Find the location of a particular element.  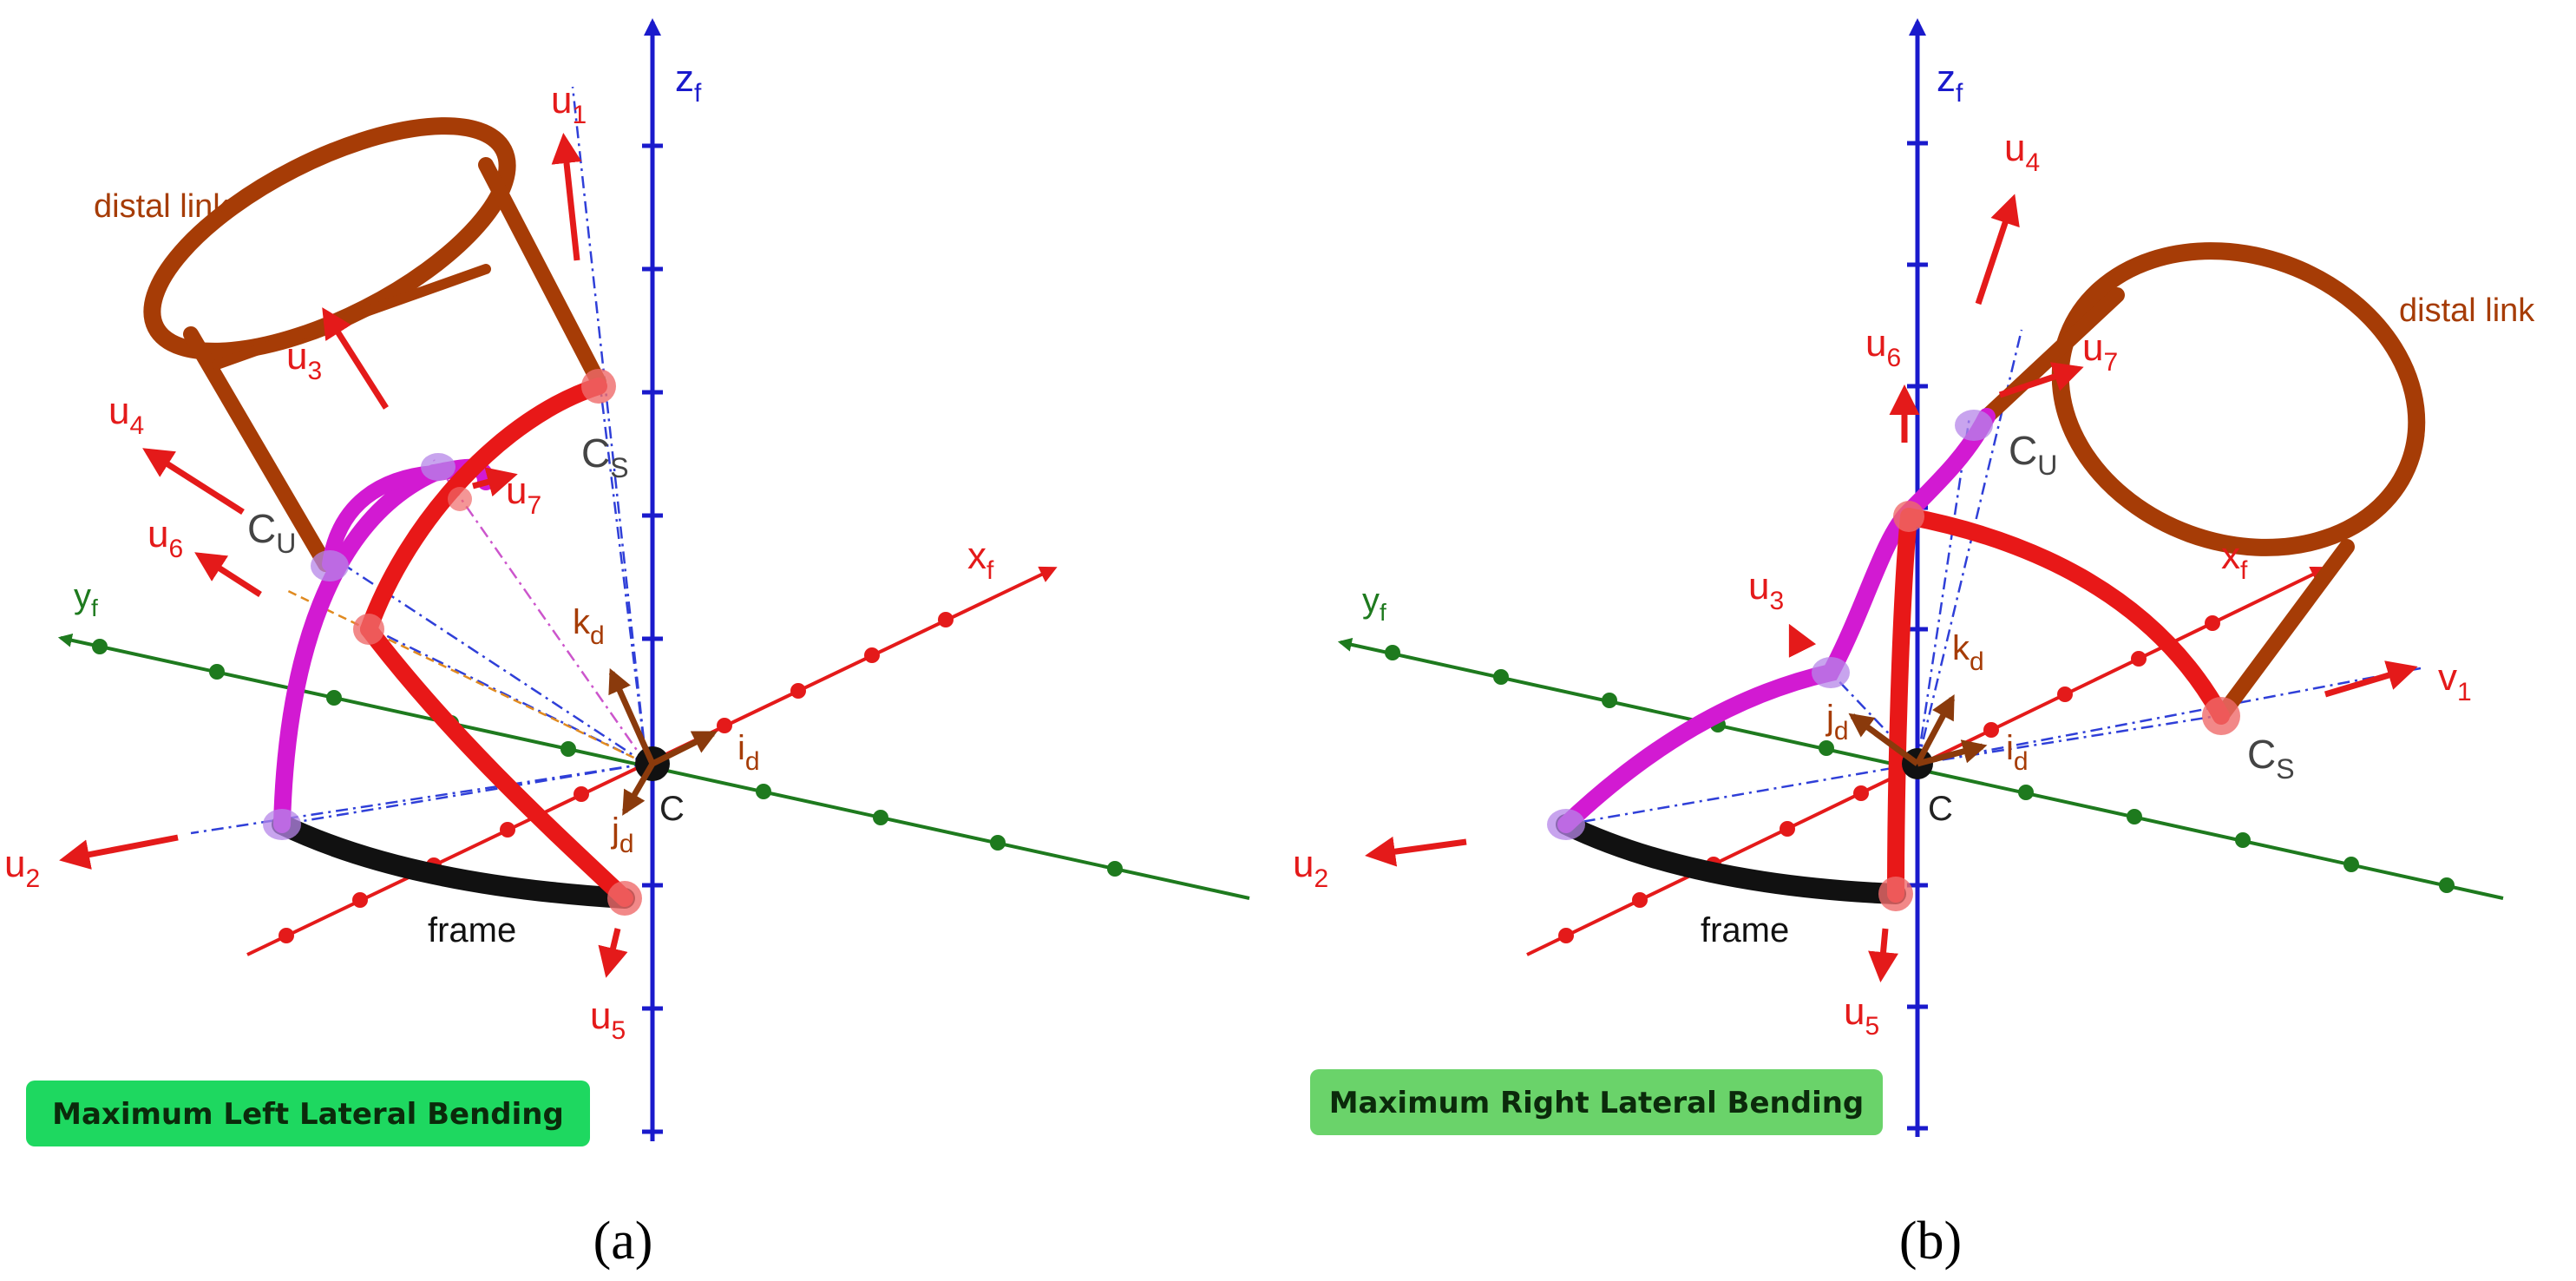

z-axis-a is located at coordinates (652, 579).